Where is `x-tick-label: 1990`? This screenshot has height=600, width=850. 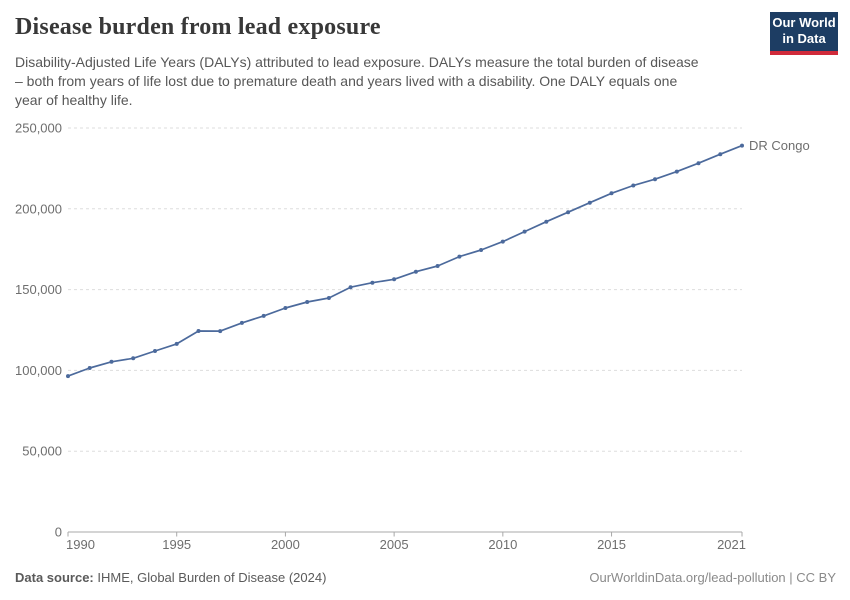
x-tick-label: 1990 is located at coordinates (80, 544).